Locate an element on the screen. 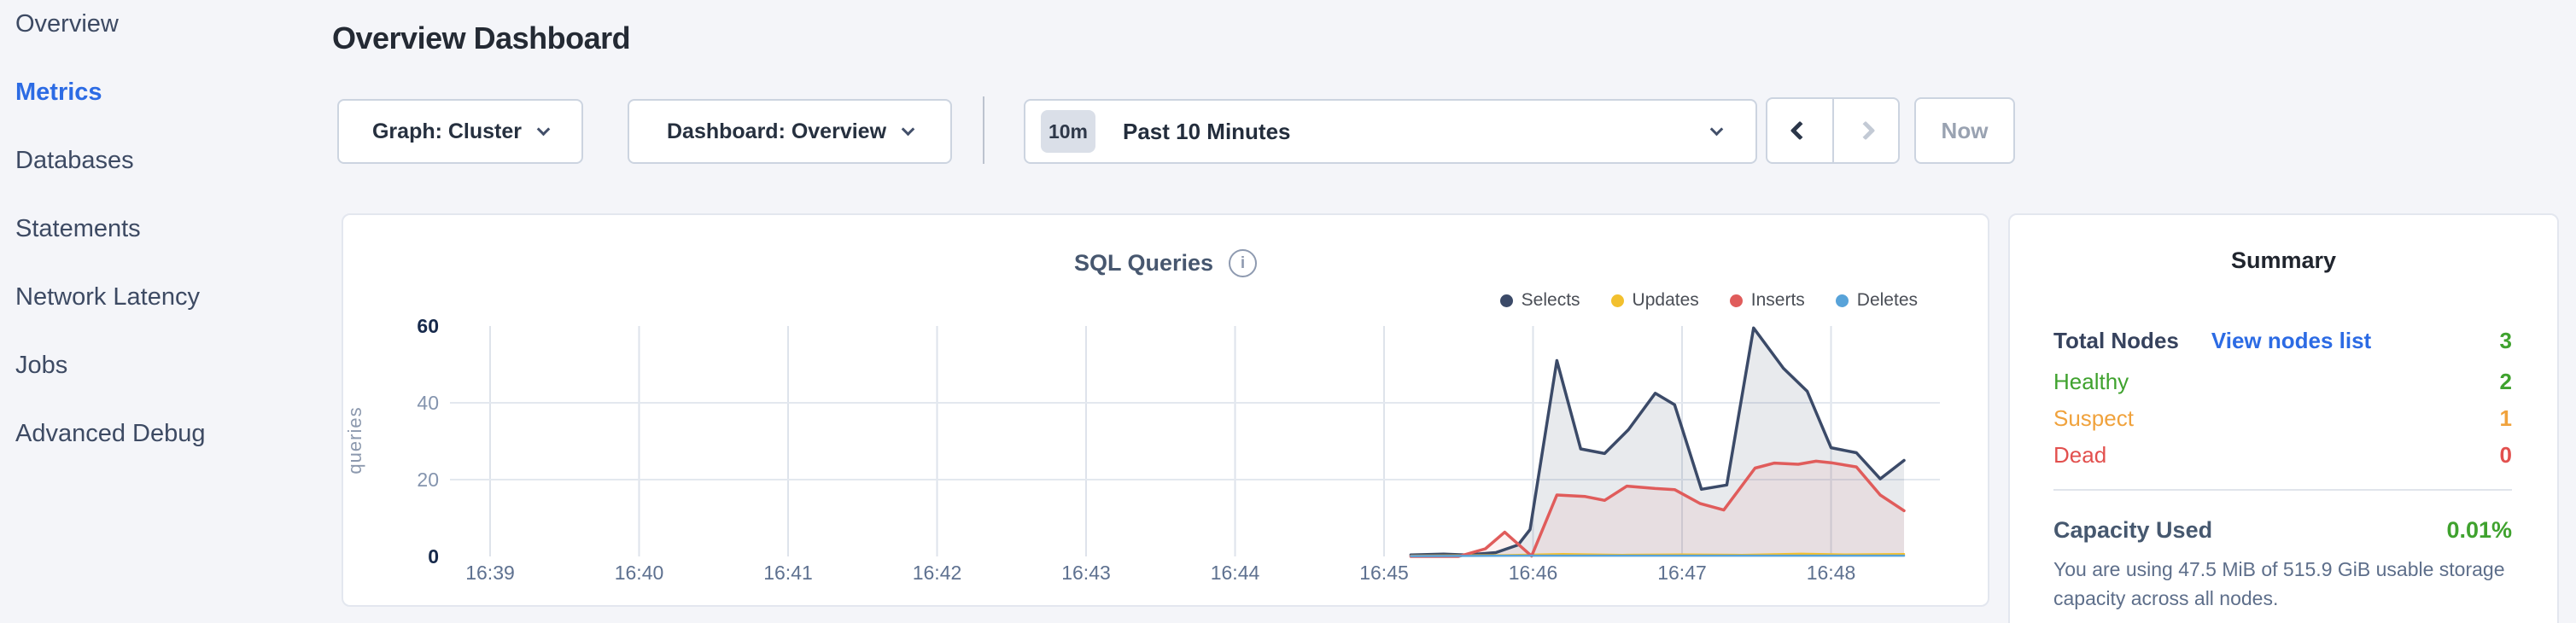 Image resolution: width=2576 pixels, height=623 pixels. health-label: Suspect is located at coordinates (2093, 418).